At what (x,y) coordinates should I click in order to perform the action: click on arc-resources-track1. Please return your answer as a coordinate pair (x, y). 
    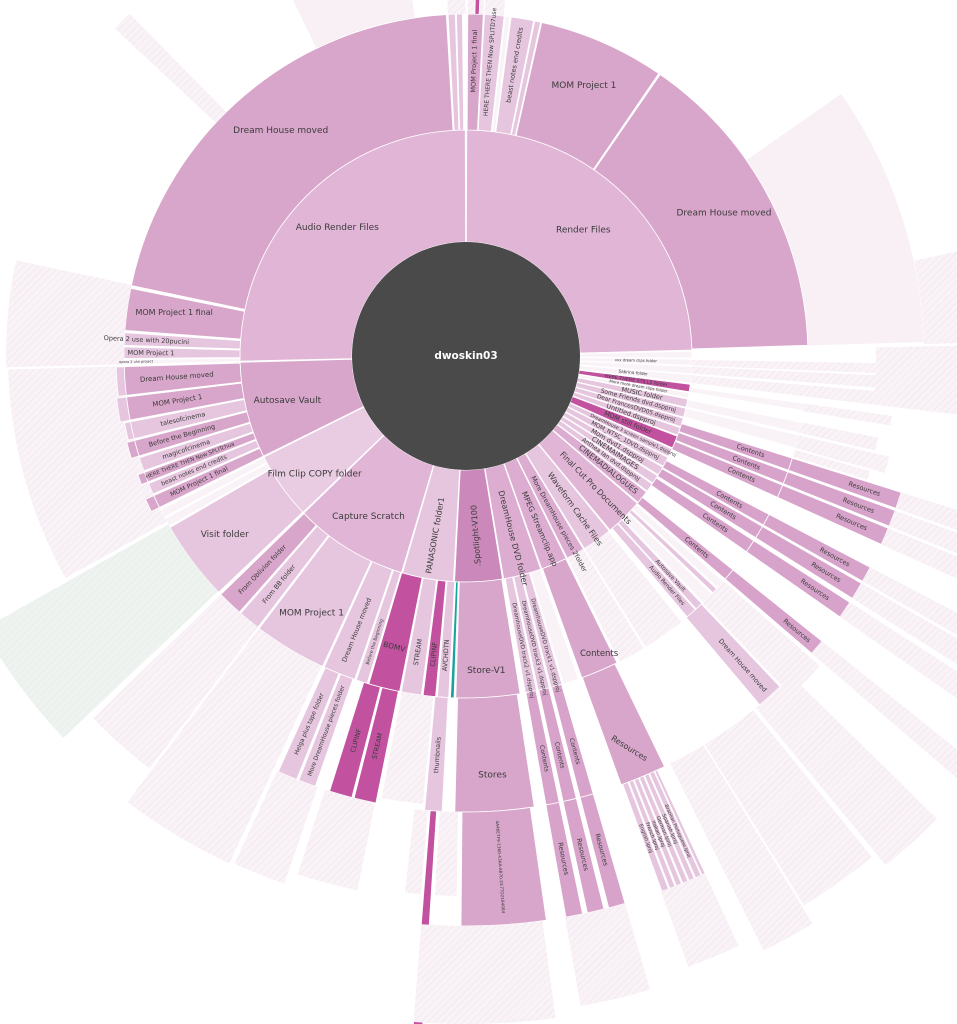
    Looking at the image, I should click on (602, 851).